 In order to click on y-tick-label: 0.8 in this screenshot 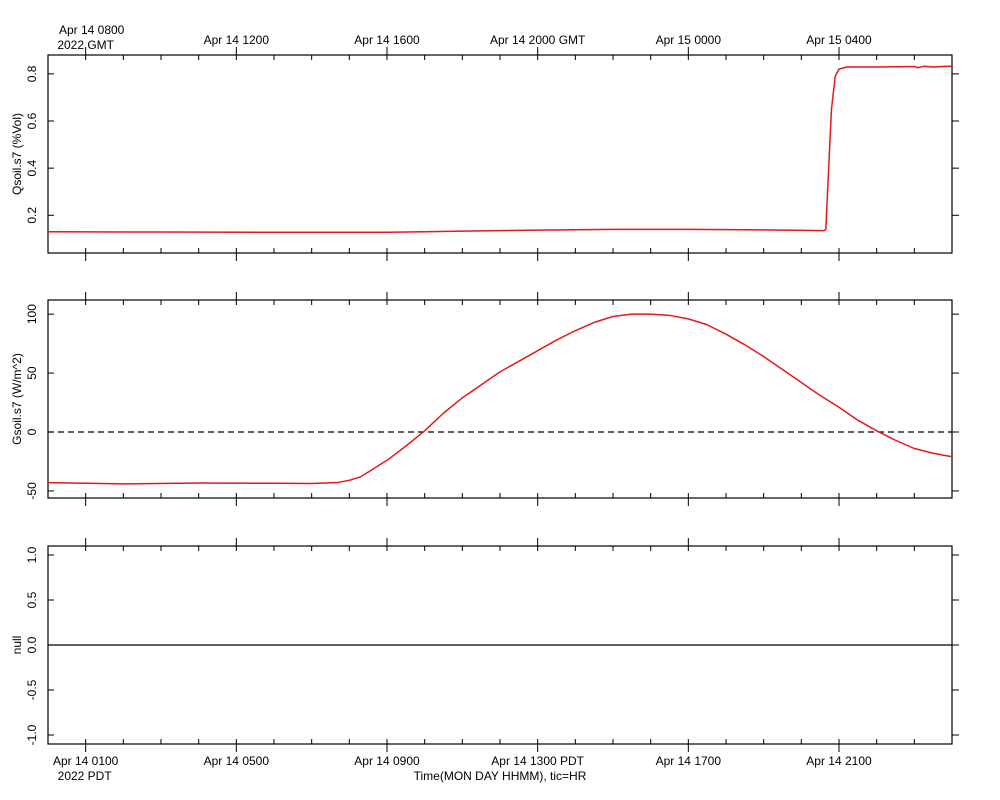, I will do `click(32, 73)`.